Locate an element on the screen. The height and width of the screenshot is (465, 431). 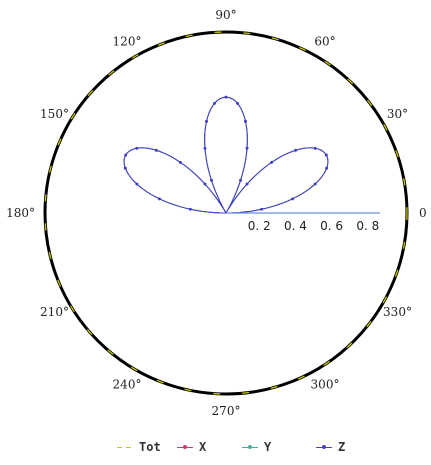
radial-tick-label: 0. 8 is located at coordinates (367, 226).